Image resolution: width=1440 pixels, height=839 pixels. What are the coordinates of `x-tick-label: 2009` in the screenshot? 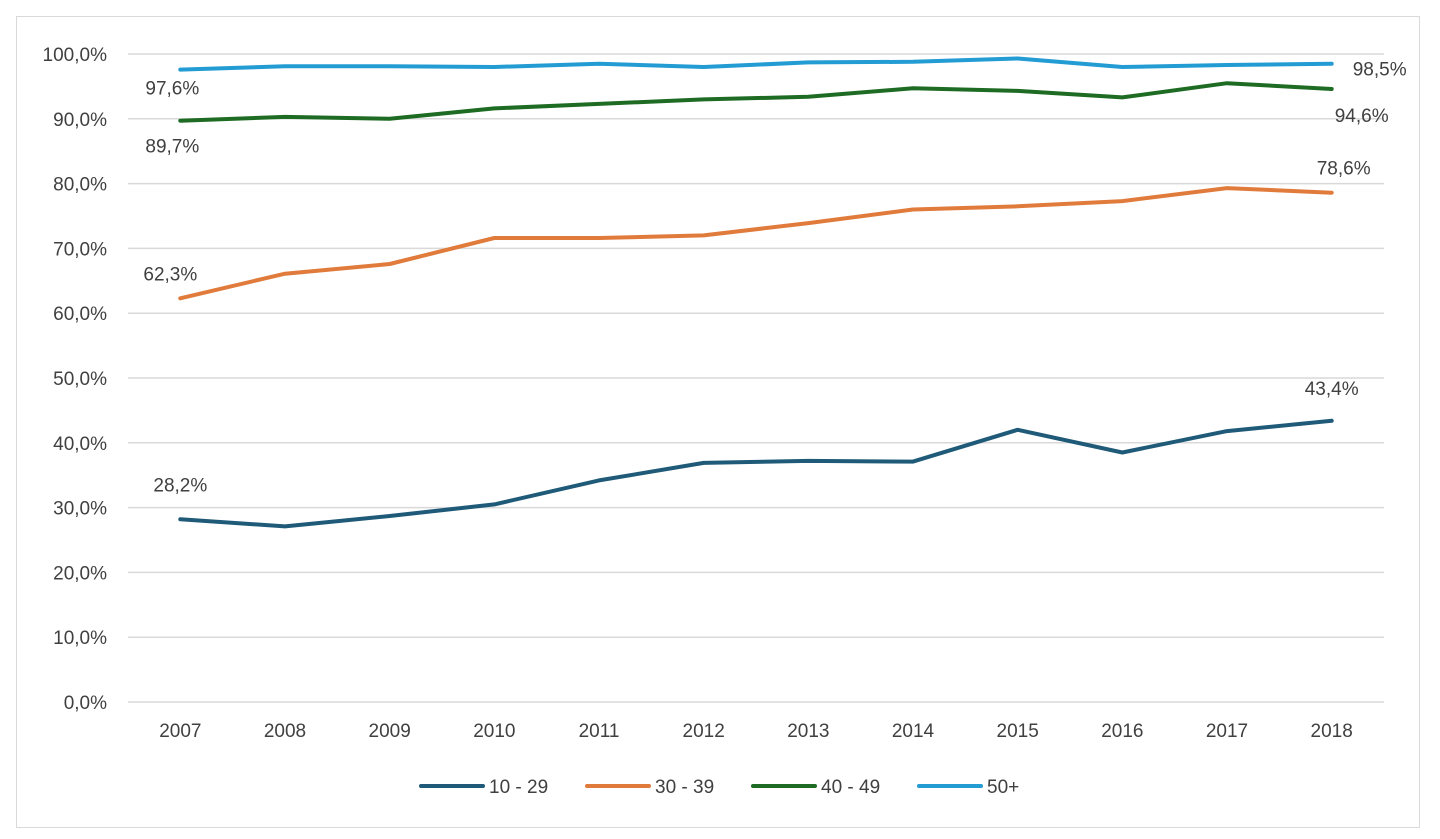 It's located at (390, 731).